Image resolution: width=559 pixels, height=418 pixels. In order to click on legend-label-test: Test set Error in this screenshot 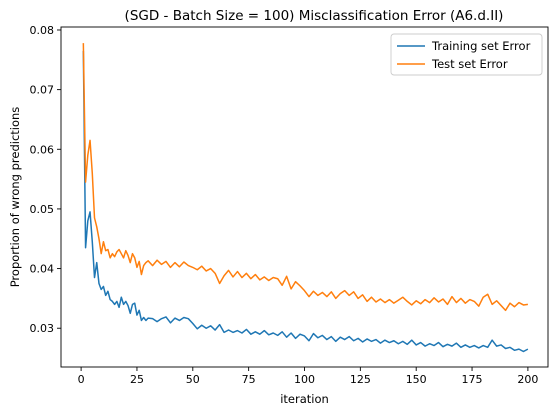, I will do `click(469, 64)`.